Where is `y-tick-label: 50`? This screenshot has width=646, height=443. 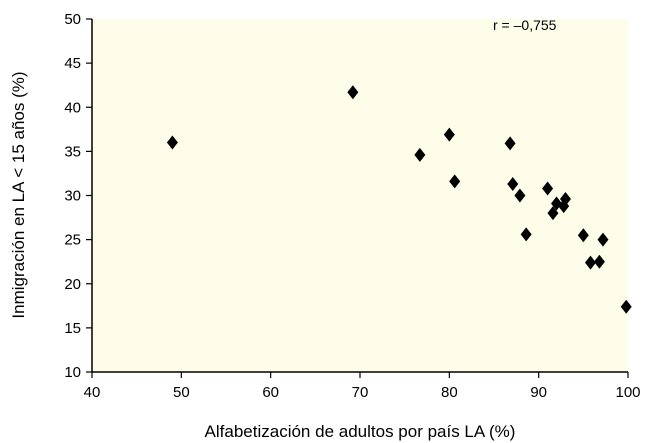
y-tick-label: 50 is located at coordinates (72, 19).